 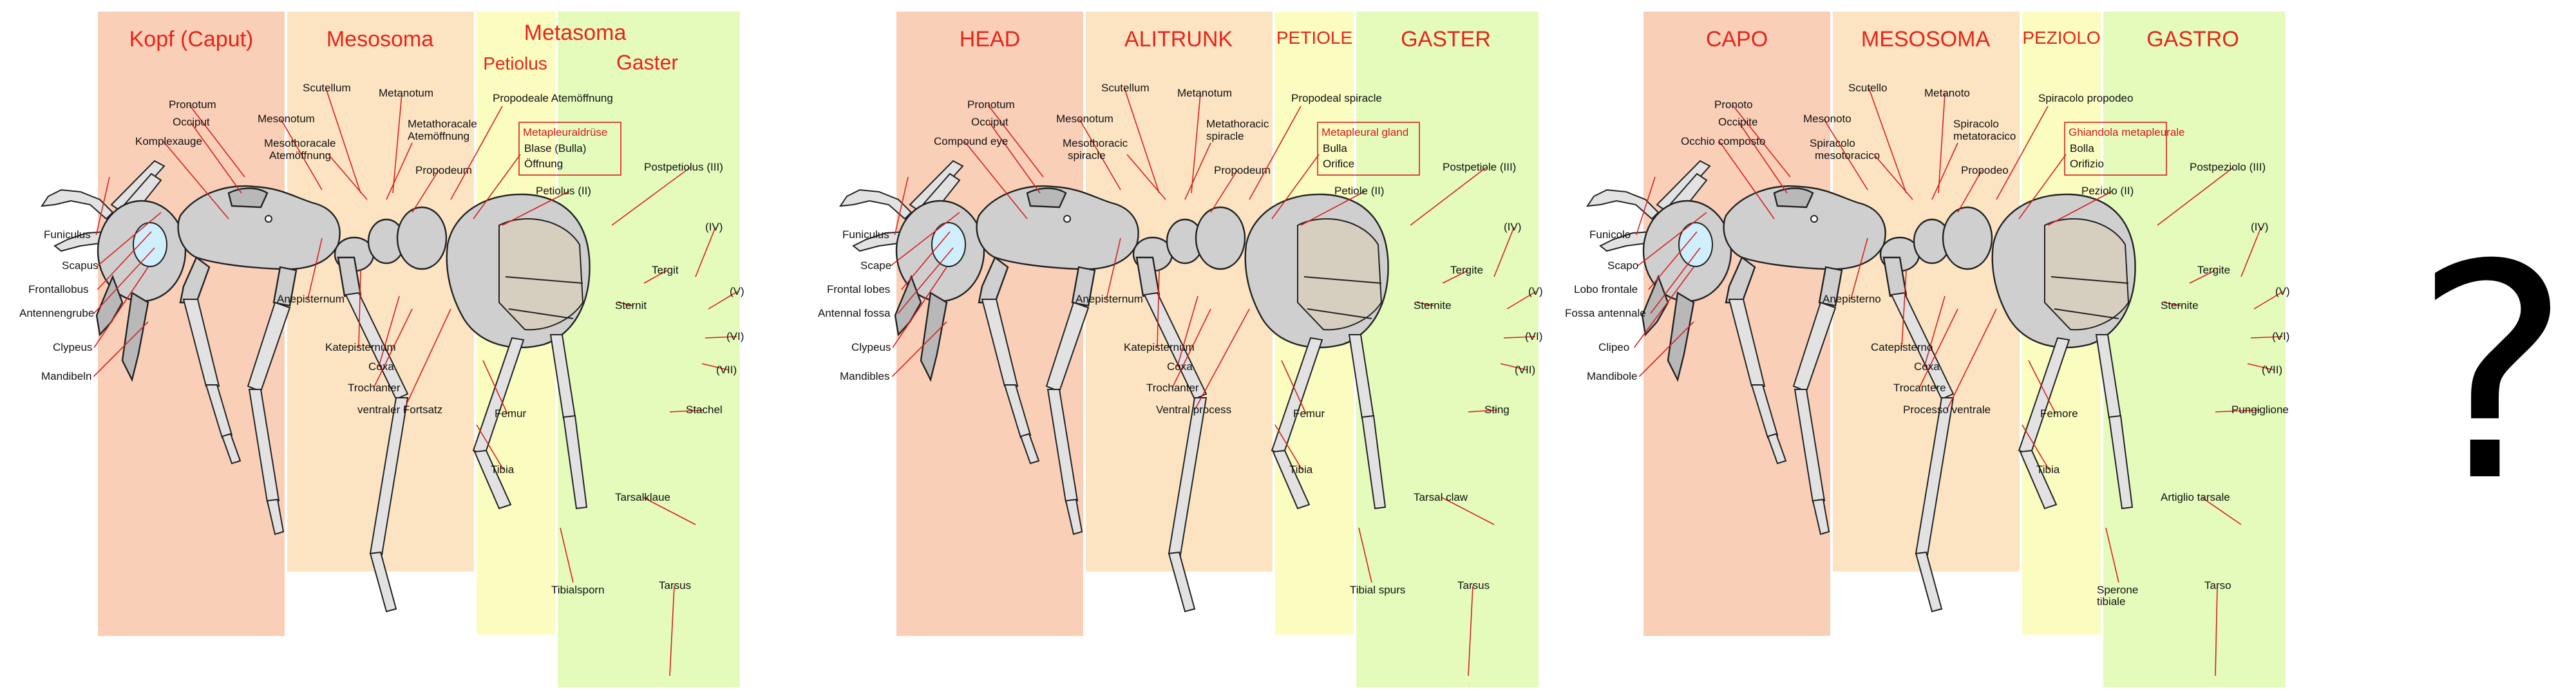 I want to click on label-mesonotum: Mesonoto, so click(x=1828, y=119).